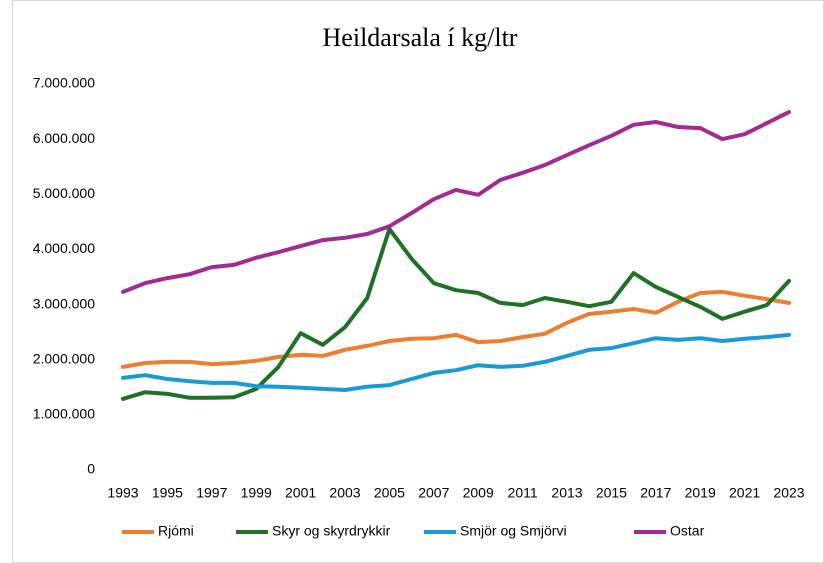  Describe the element at coordinates (611, 493) in the screenshot. I see `x-tick-label: 2015` at that location.